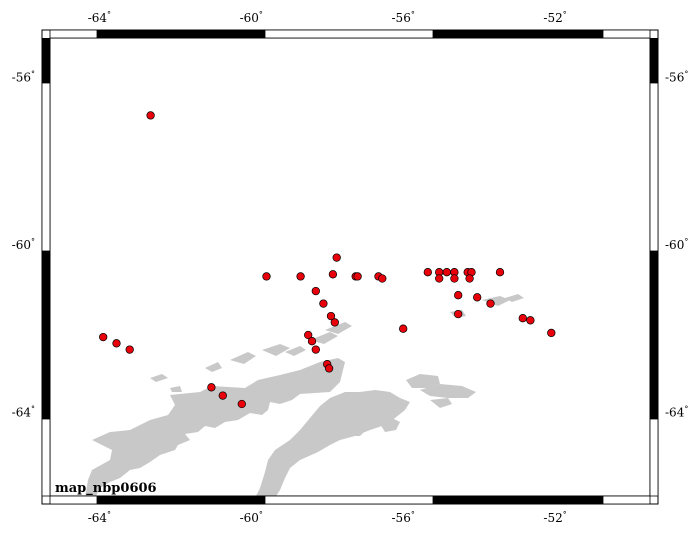  Describe the element at coordinates (514, 298) in the screenshot. I see `island-king-george` at that location.